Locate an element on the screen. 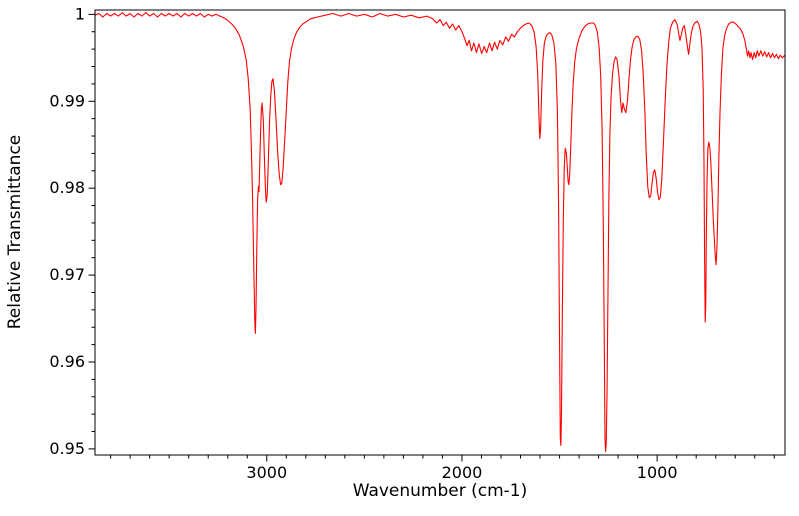  x-tick-label: 1000 is located at coordinates (657, 472).